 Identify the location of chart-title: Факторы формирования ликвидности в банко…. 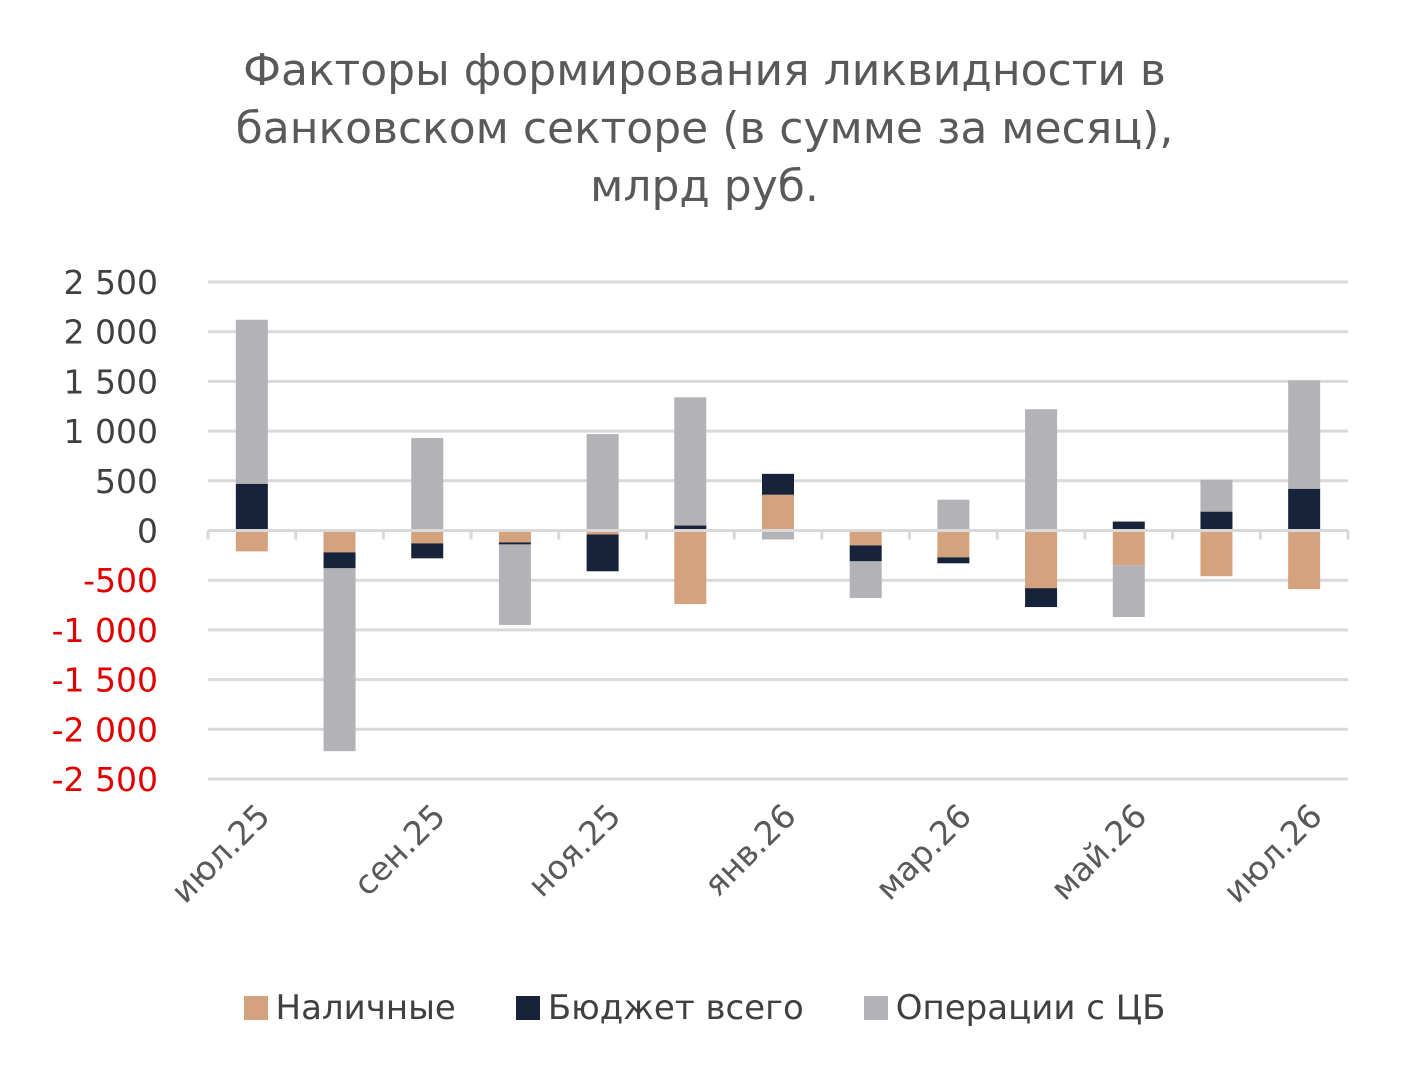
(704, 128).